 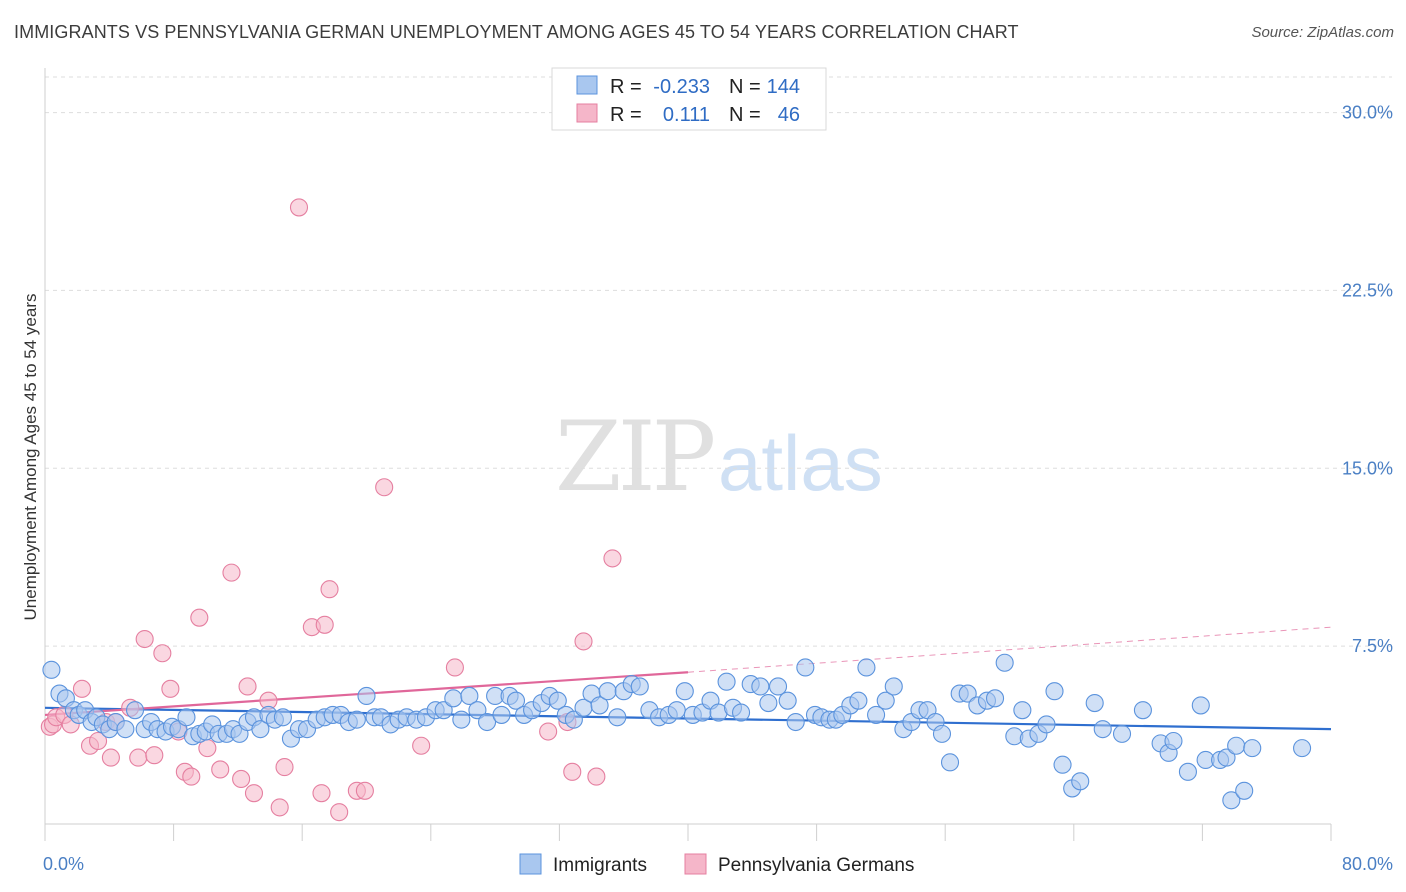 I want to click on legend-r-value-1: -0.233, so click(x=681, y=87).